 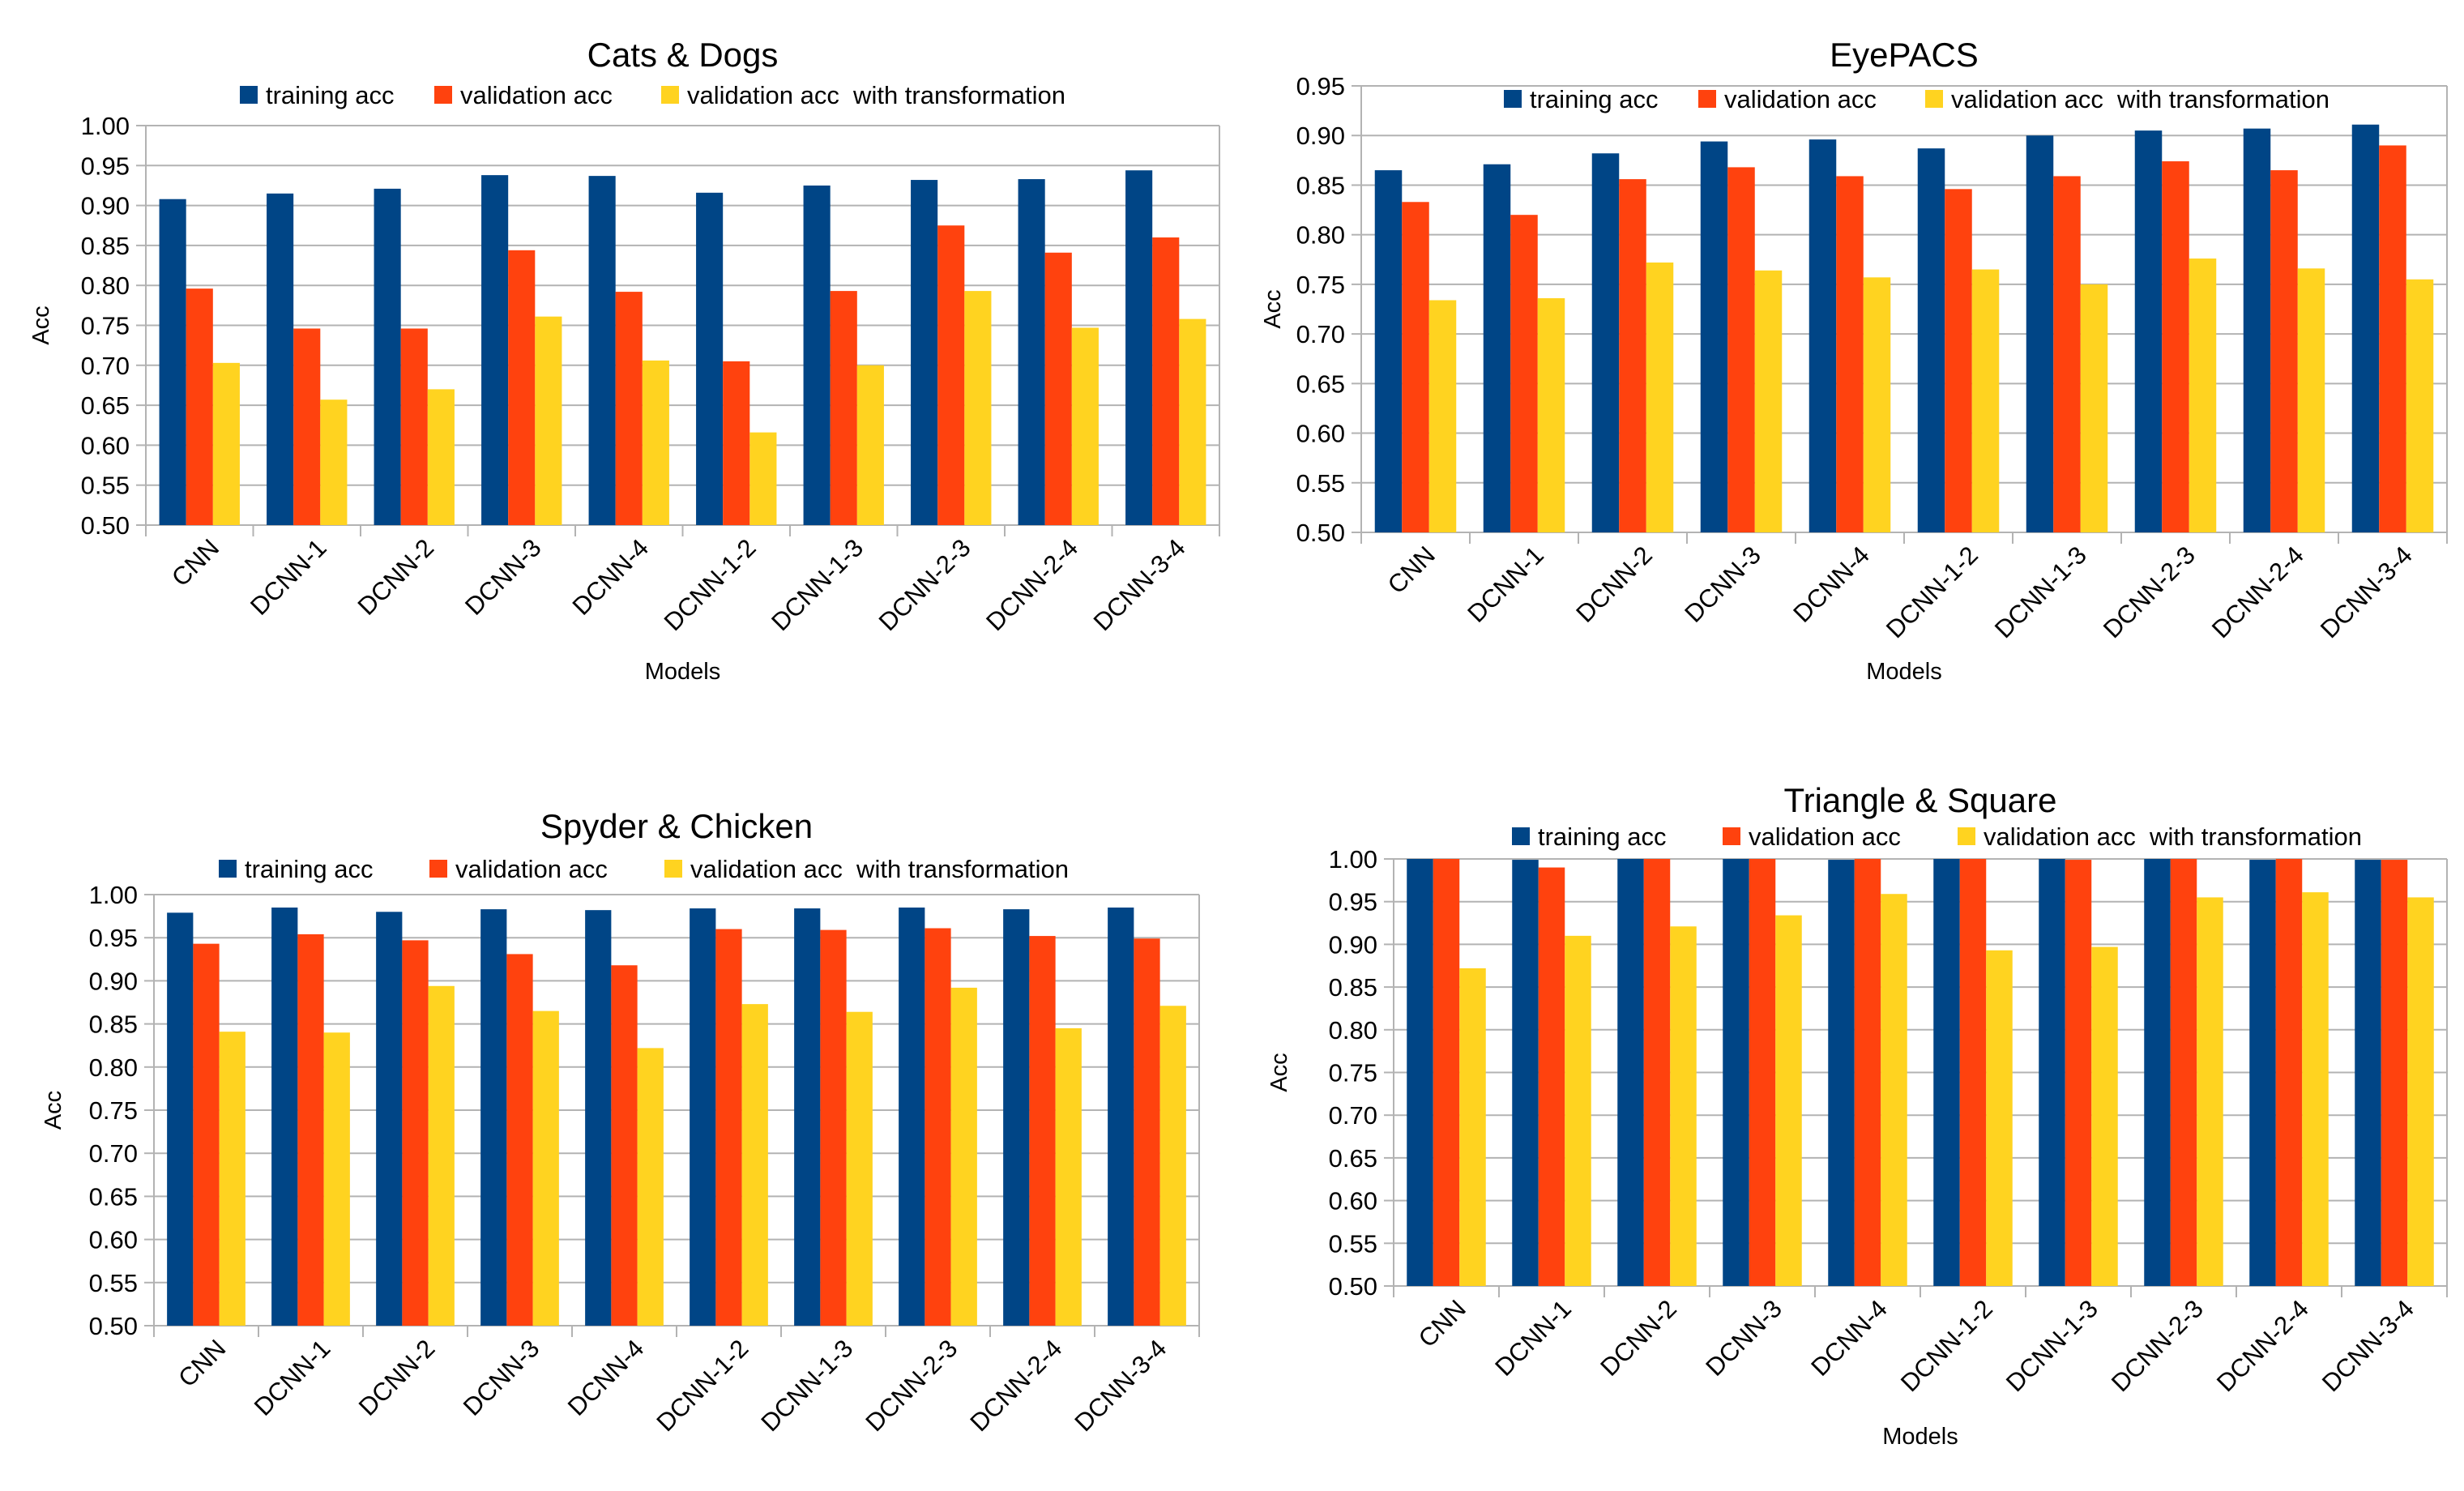 What do you see at coordinates (683, 55) in the screenshot?
I see `chart-title: Cats & Dogs` at bounding box center [683, 55].